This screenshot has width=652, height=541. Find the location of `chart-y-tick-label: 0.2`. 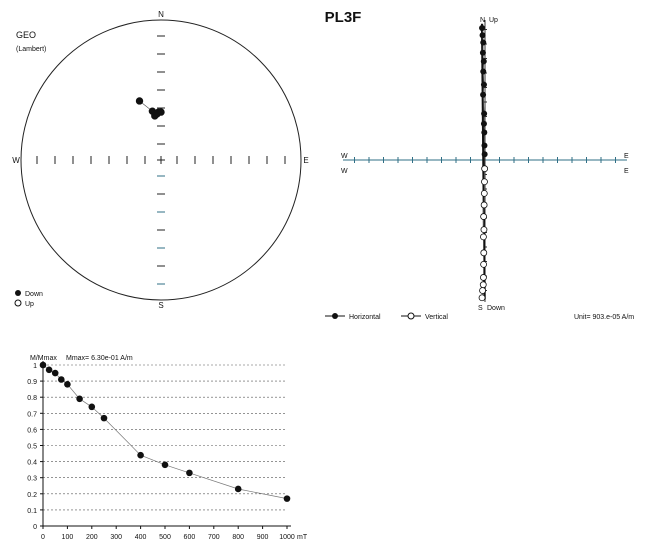

chart-y-tick-label: 0.2 is located at coordinates (32, 495).